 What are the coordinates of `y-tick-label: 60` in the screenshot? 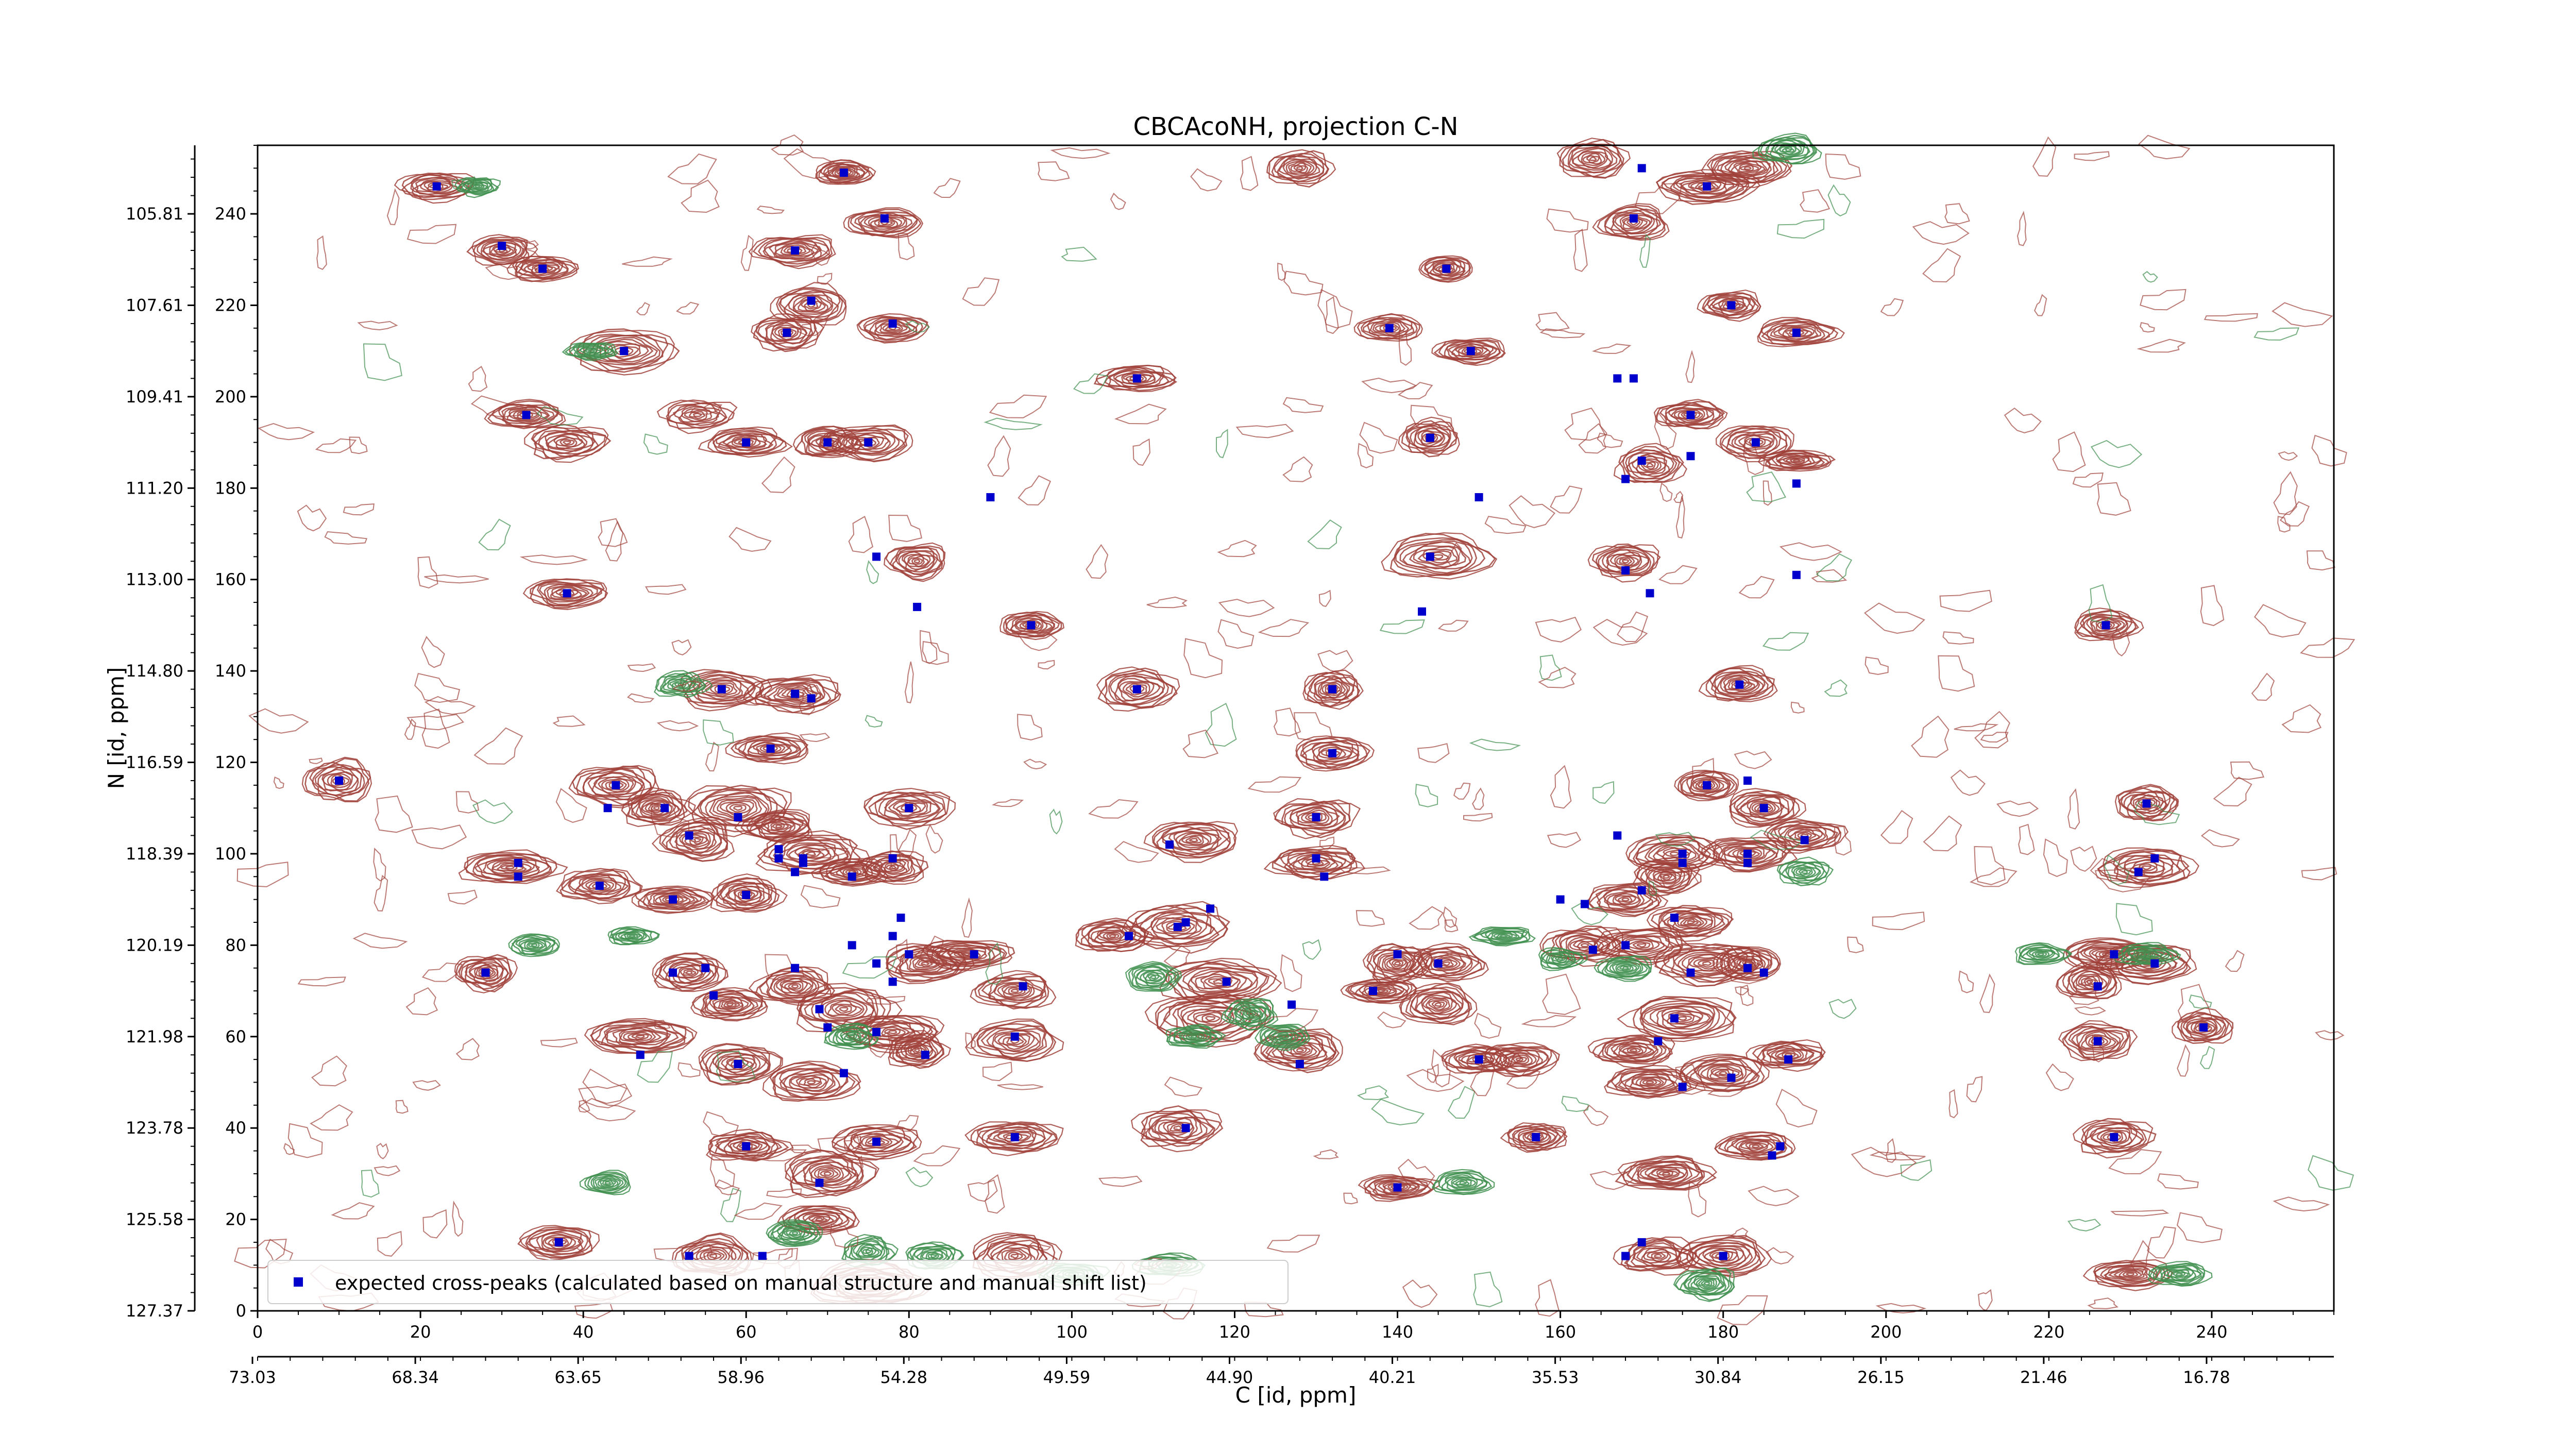 It's located at (235, 1037).